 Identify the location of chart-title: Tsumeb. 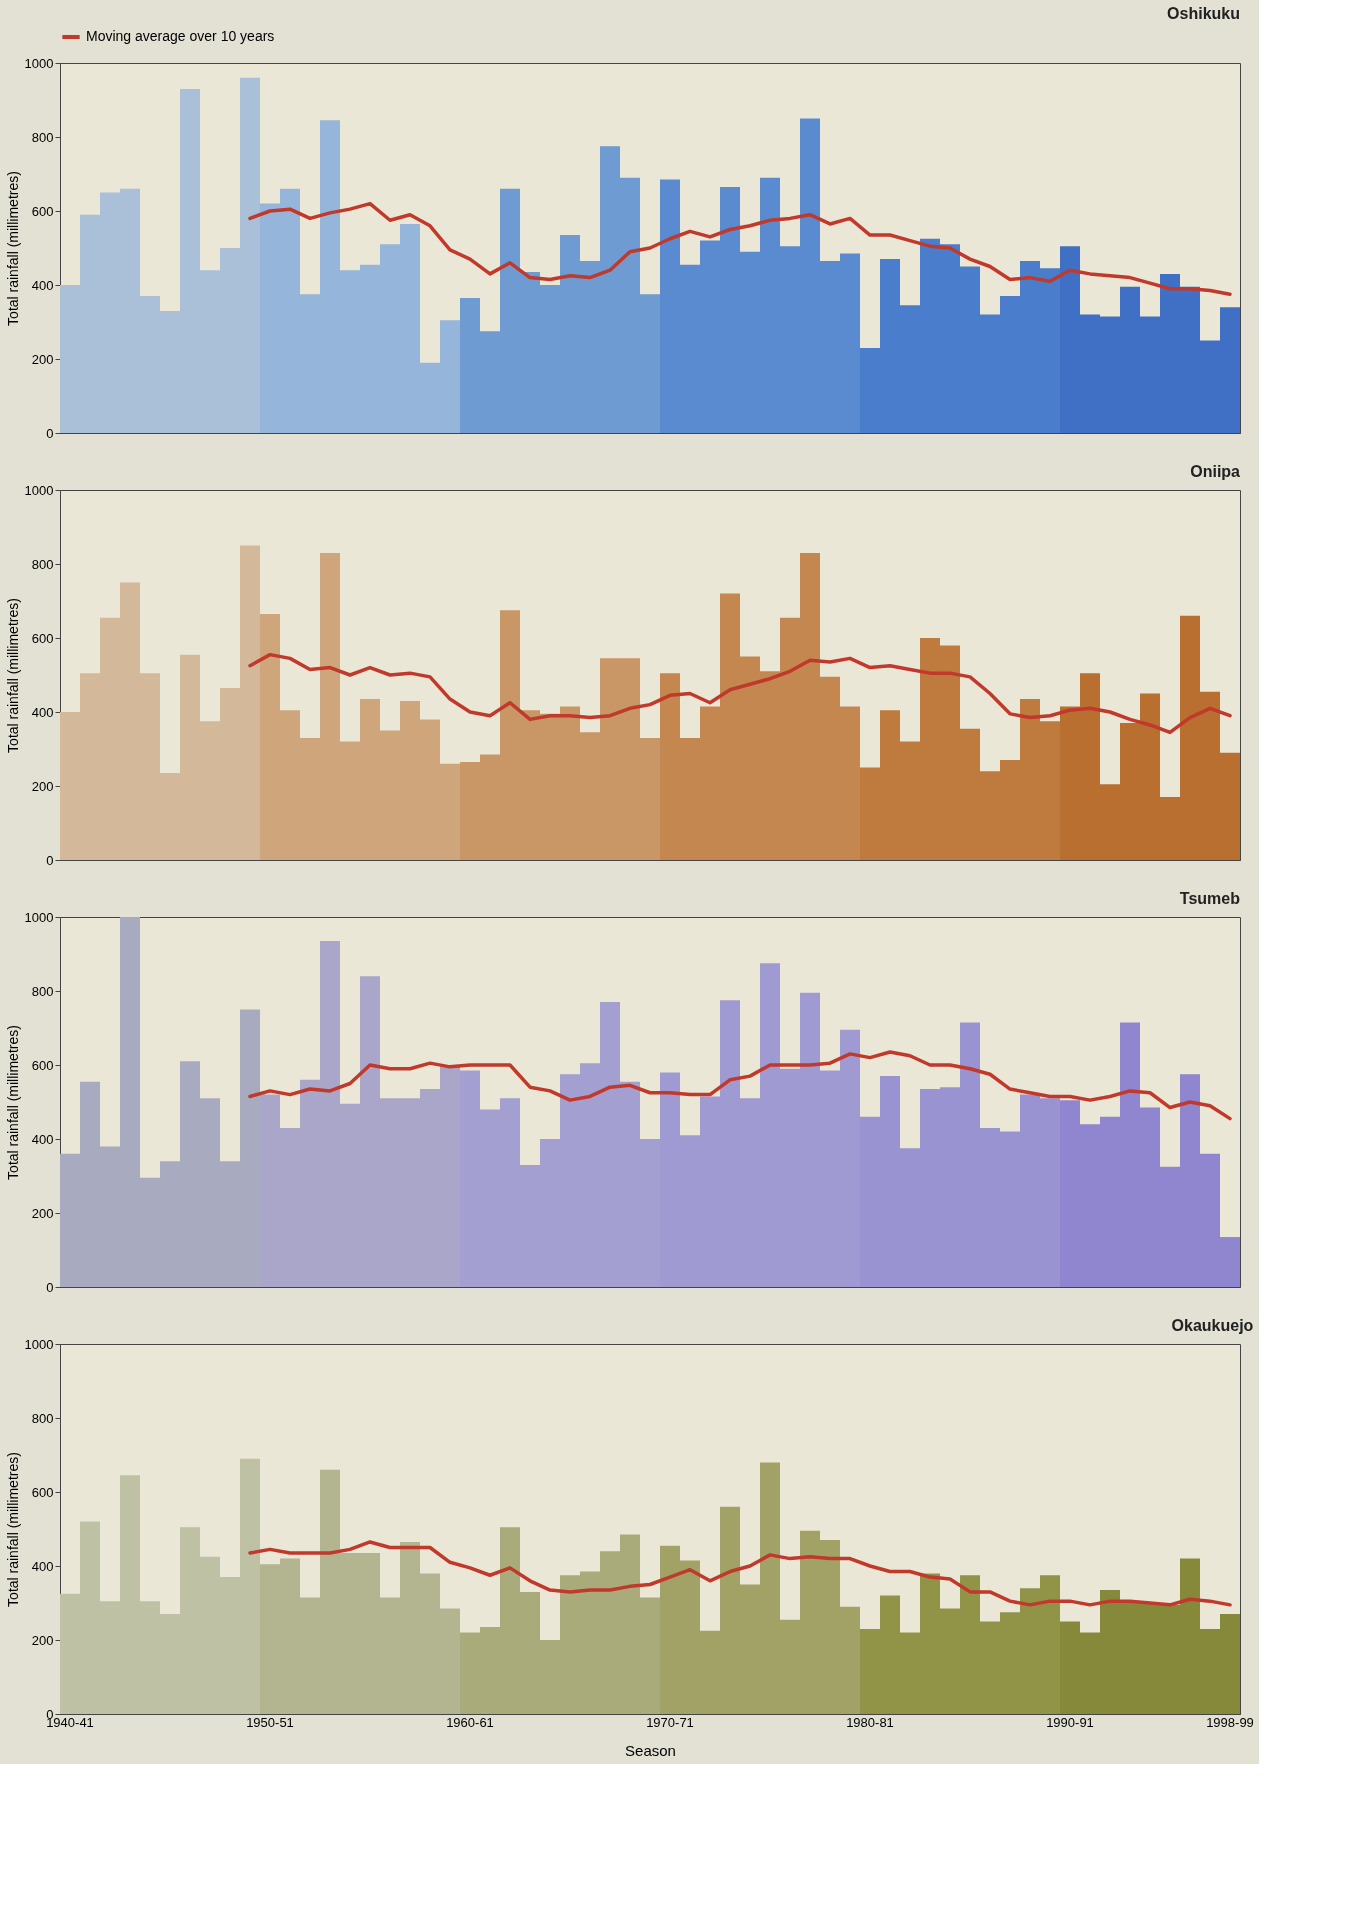
(1210, 898).